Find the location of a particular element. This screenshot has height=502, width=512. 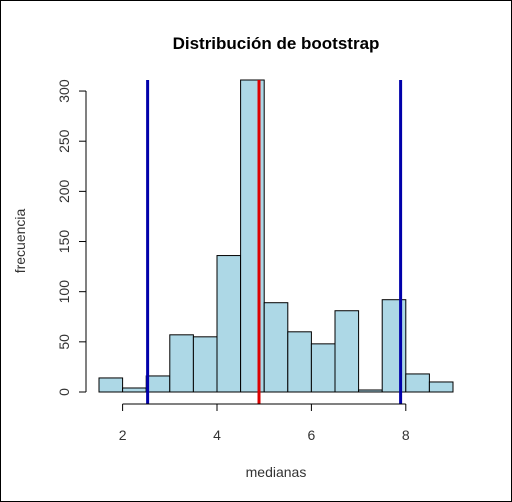

y-axis-label: frecuencia is located at coordinates (20, 240).